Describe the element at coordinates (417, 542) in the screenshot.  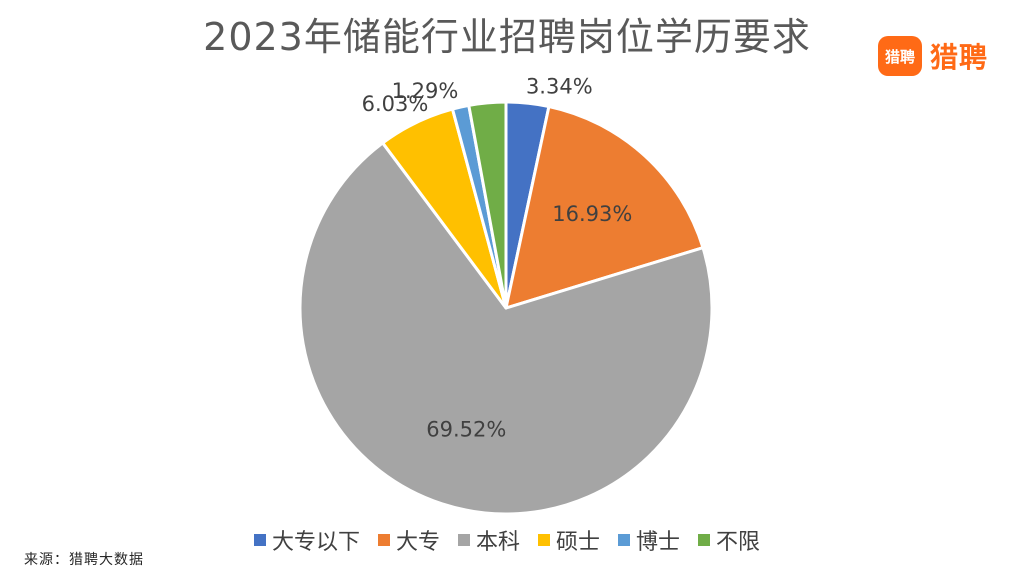
I see `legend-label-2: 大专` at that location.